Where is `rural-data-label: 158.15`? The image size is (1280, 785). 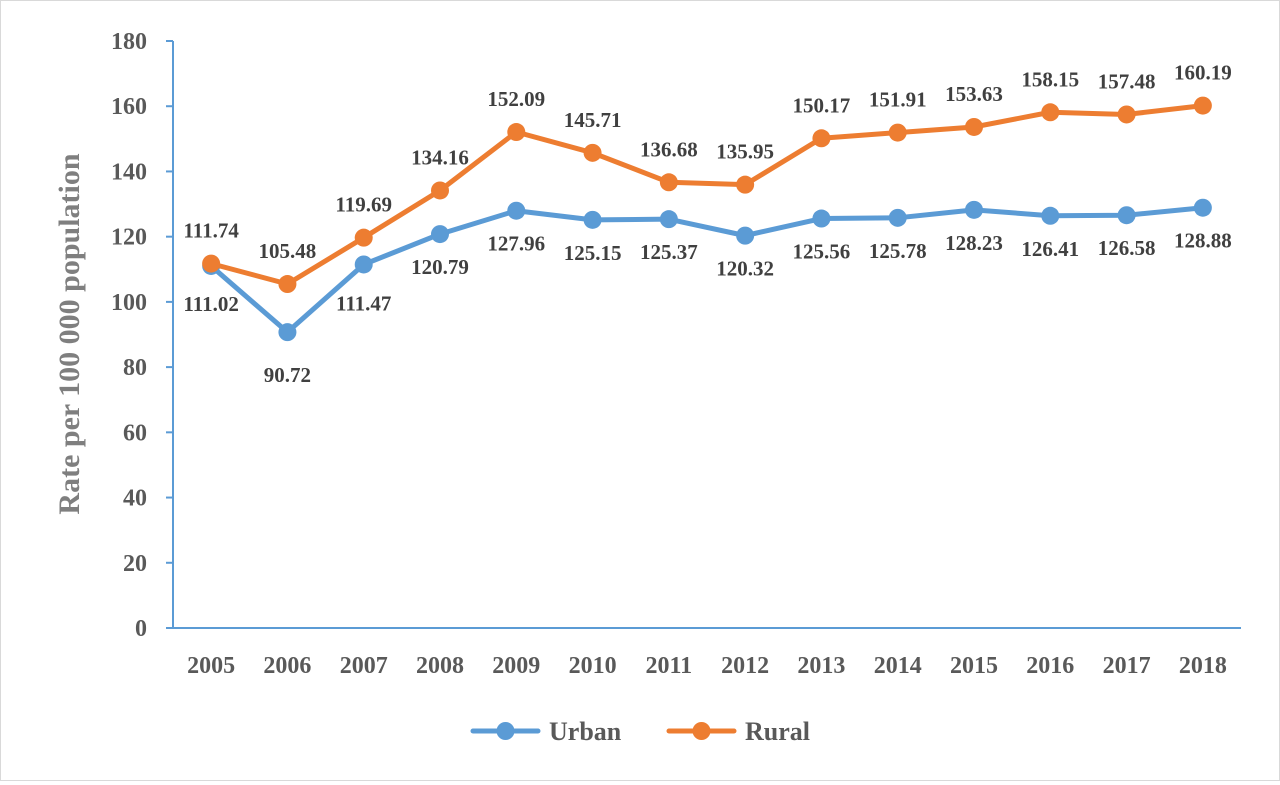
rural-data-label: 158.15 is located at coordinates (1050, 79).